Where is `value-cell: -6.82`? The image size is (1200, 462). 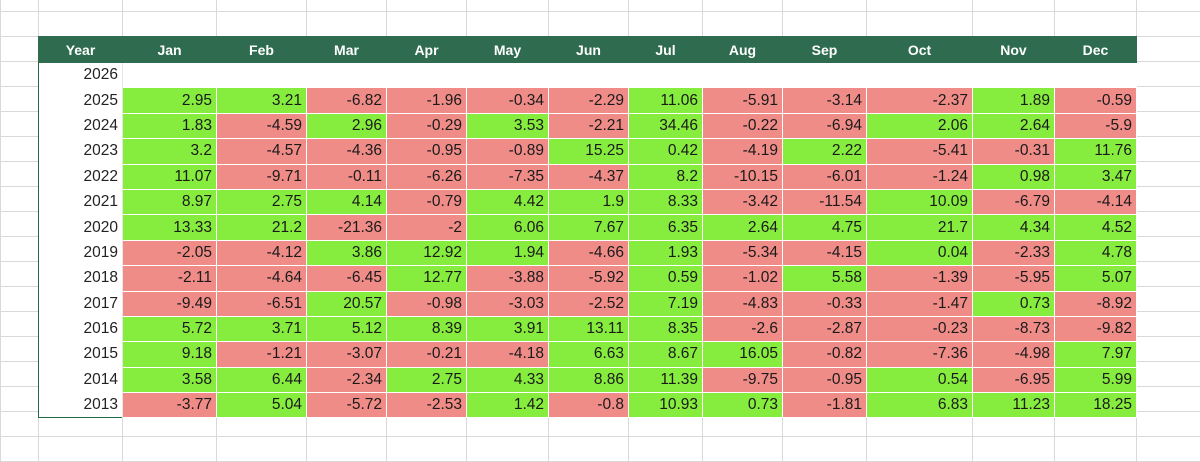
value-cell: -6.82 is located at coordinates (346, 100).